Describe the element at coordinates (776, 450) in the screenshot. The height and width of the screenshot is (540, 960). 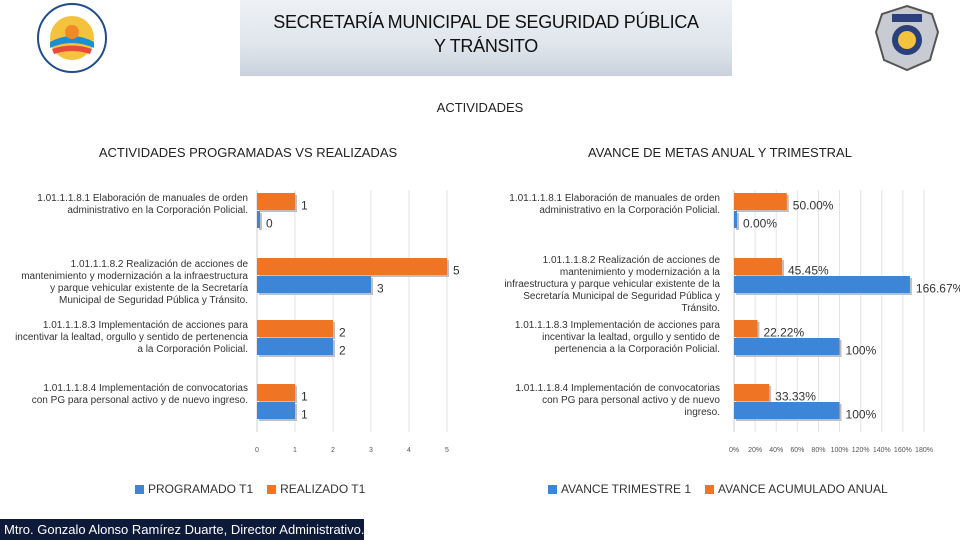
I see `chart2-tick-label: 40%` at that location.